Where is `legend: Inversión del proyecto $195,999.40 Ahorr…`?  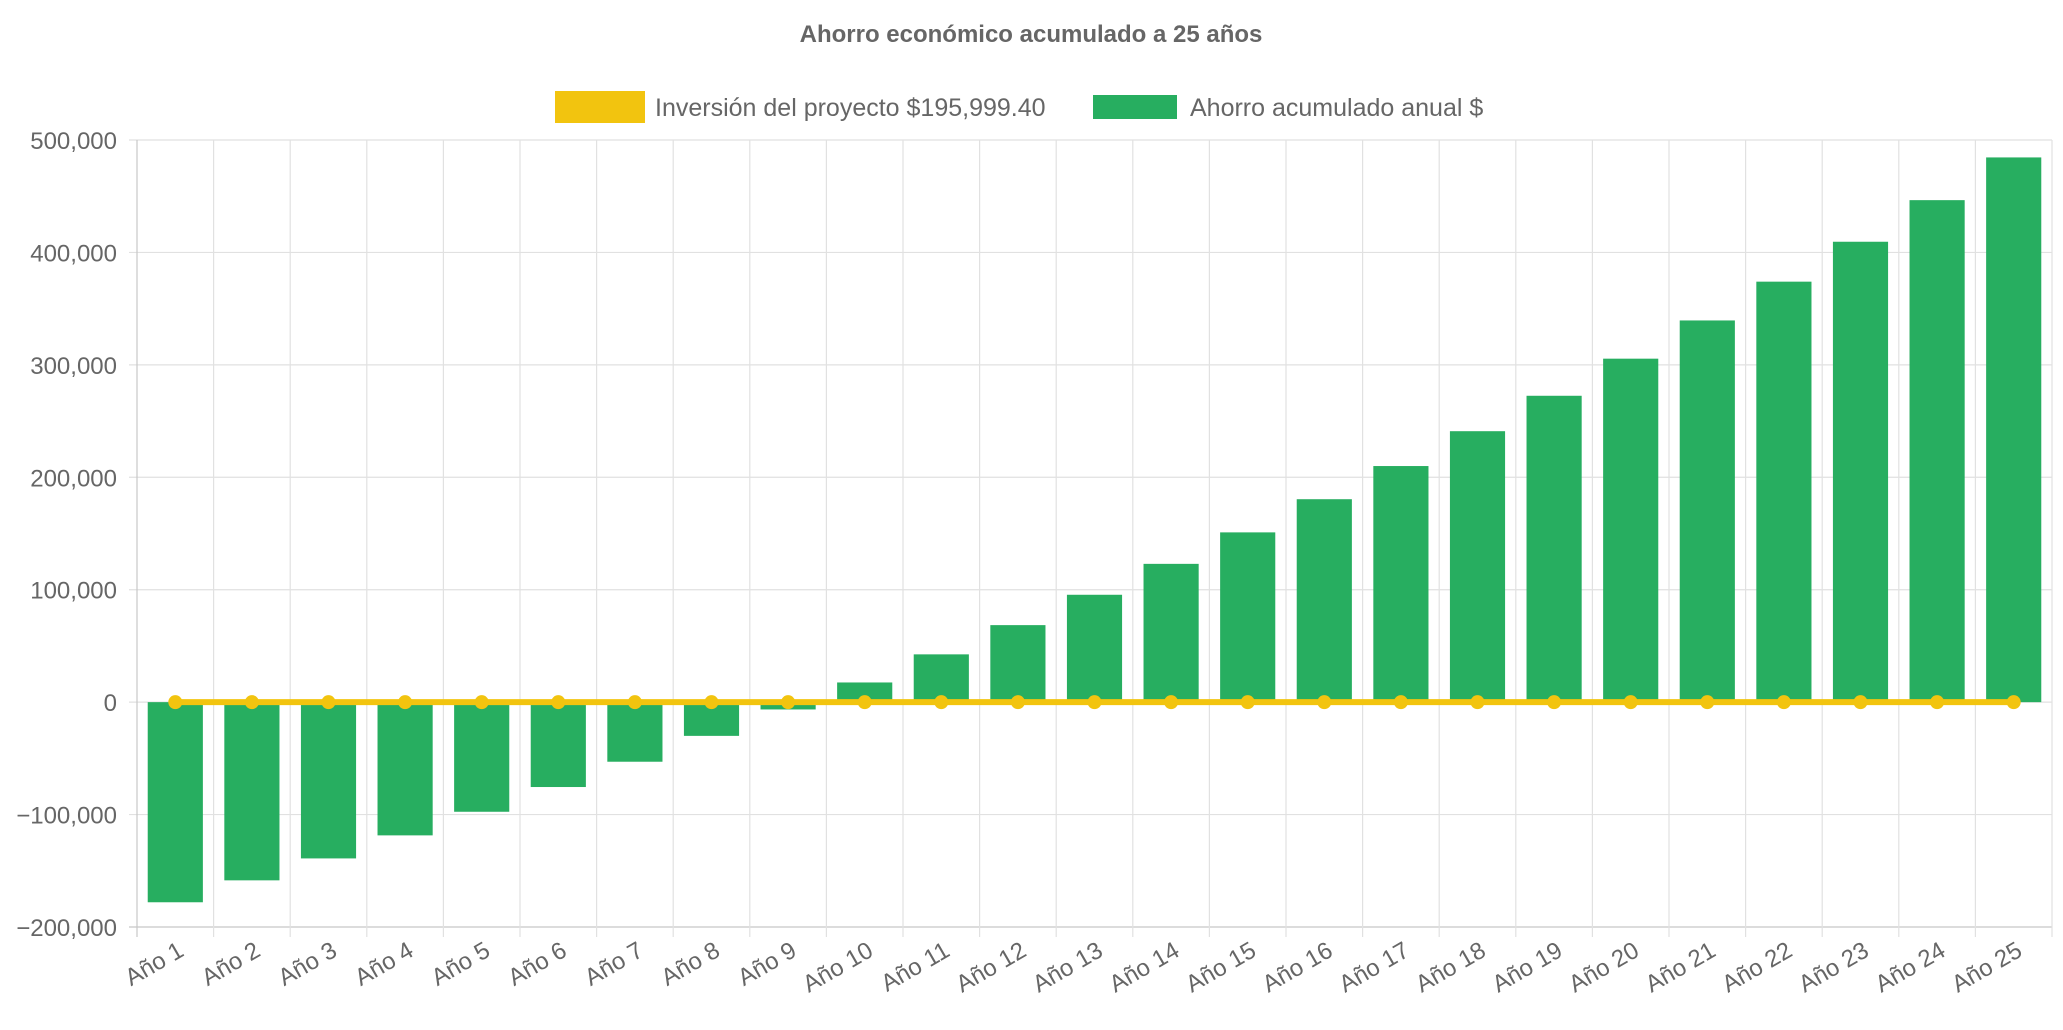
legend: Inversión del proyecto $195,999.40 Ahorr… is located at coordinates (1019, 107).